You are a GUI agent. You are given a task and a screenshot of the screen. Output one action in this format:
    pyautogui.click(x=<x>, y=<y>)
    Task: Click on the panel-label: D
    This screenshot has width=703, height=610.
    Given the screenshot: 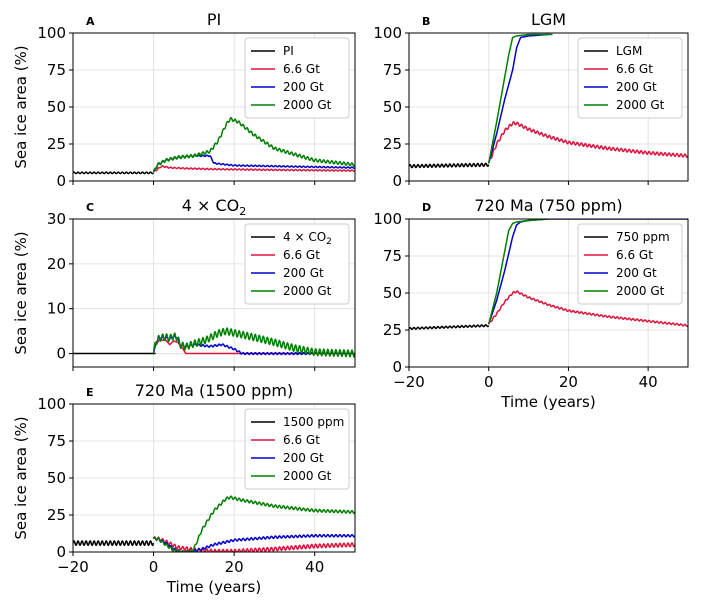 What is the action you would take?
    pyautogui.click(x=426, y=207)
    